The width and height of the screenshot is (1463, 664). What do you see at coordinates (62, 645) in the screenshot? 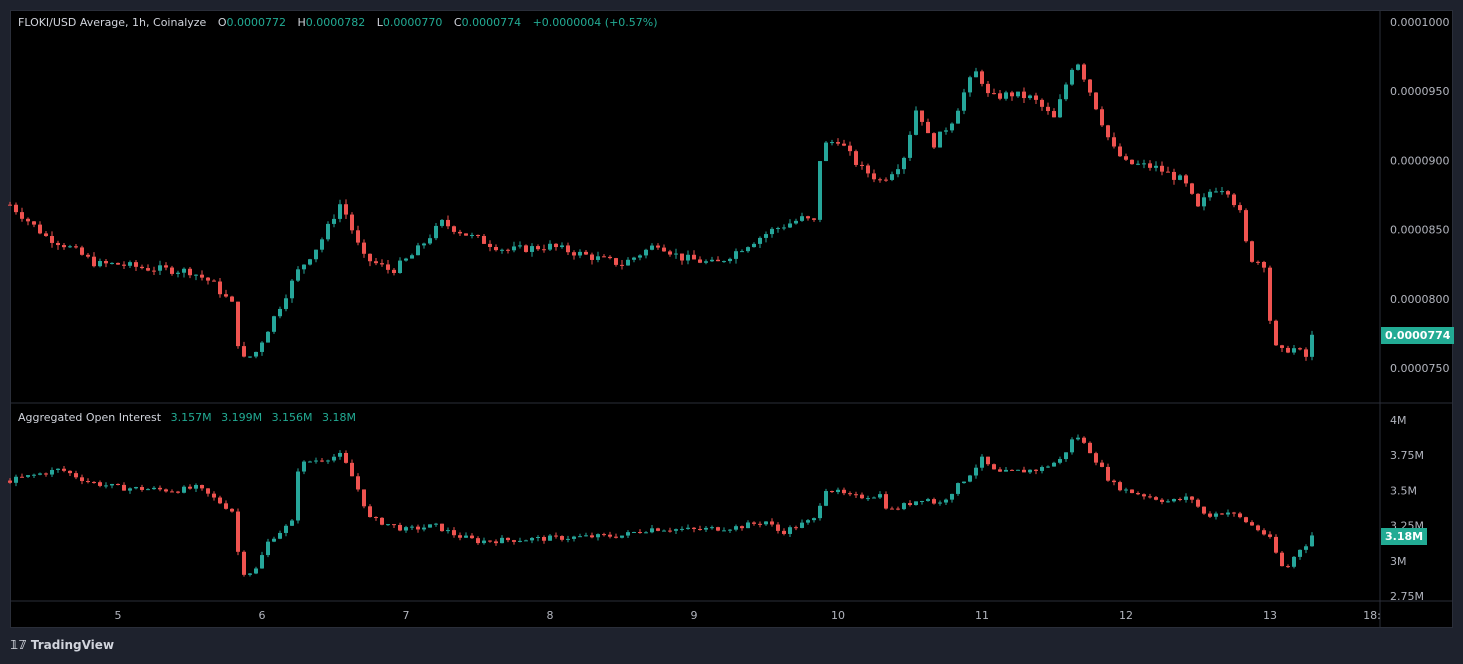
I see `tradingview-logo: 𝟙𝟟 TradingView` at bounding box center [62, 645].